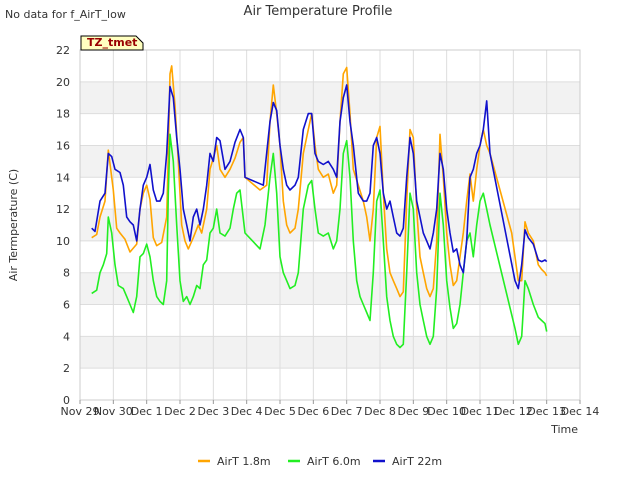  What do you see at coordinates (63, 177) in the screenshot?
I see `y-tick-label: 14` at bounding box center [63, 177].